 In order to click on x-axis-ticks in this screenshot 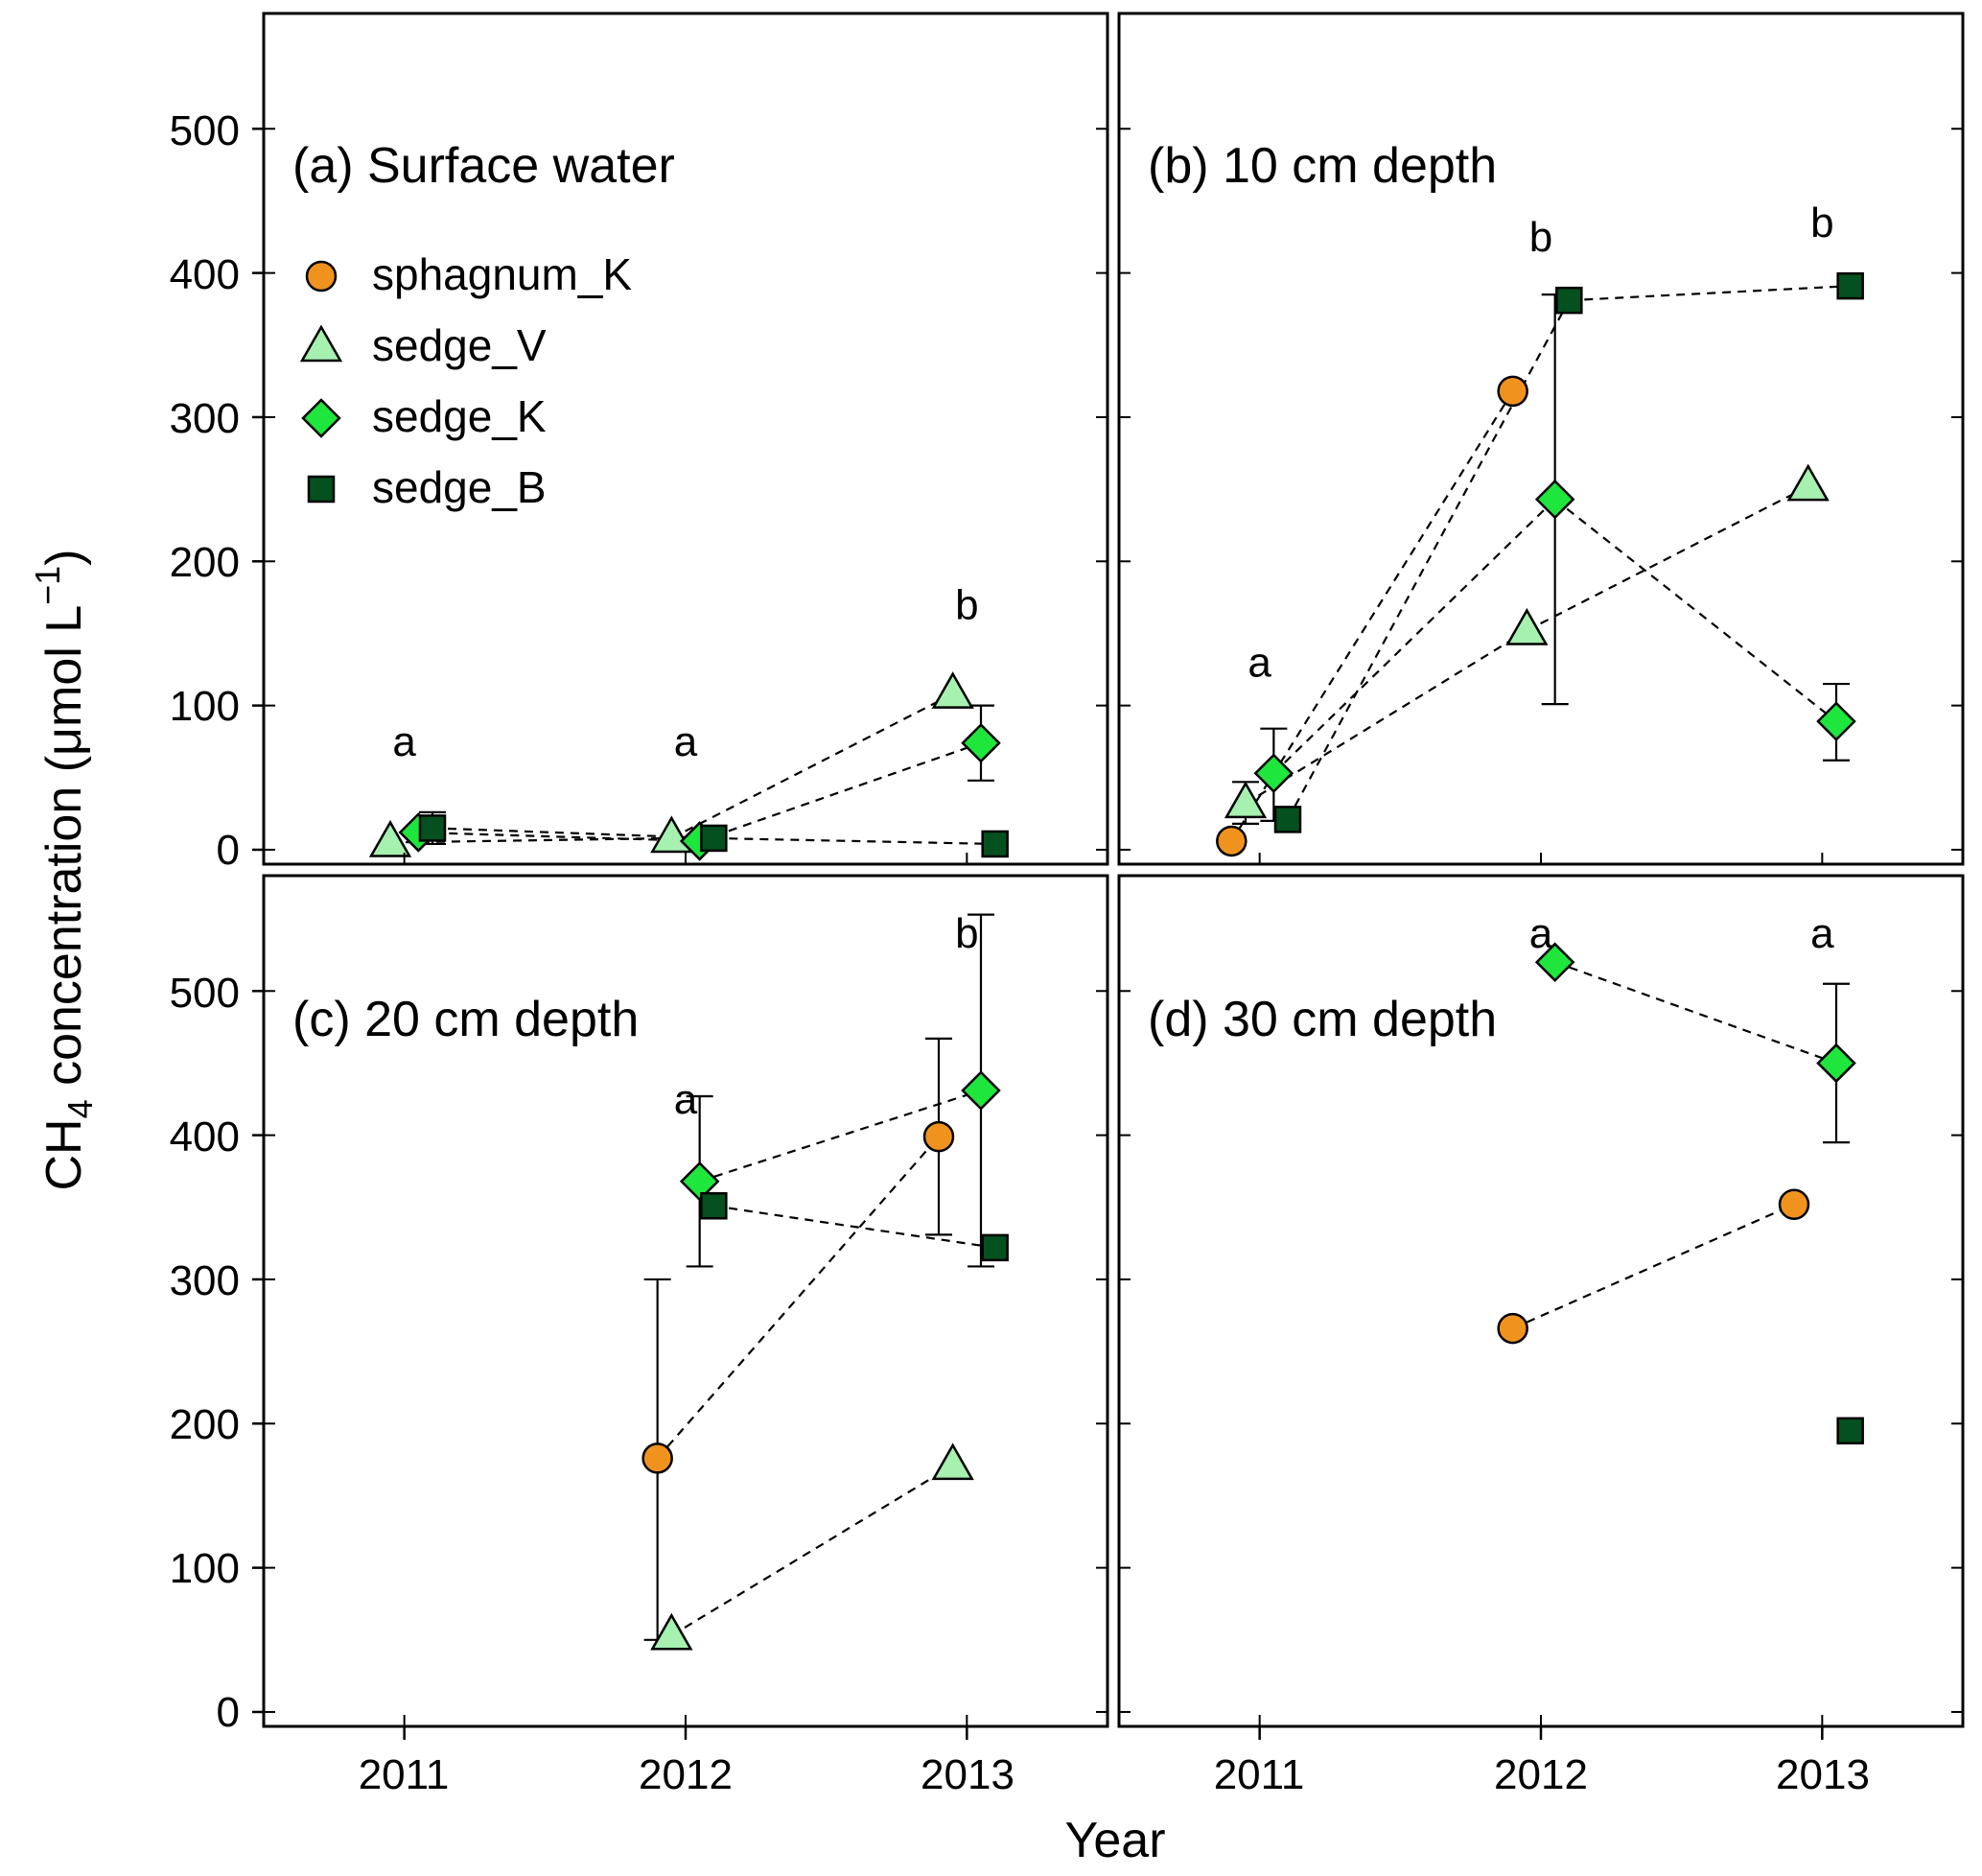, I will do `click(1114, 1733)`.